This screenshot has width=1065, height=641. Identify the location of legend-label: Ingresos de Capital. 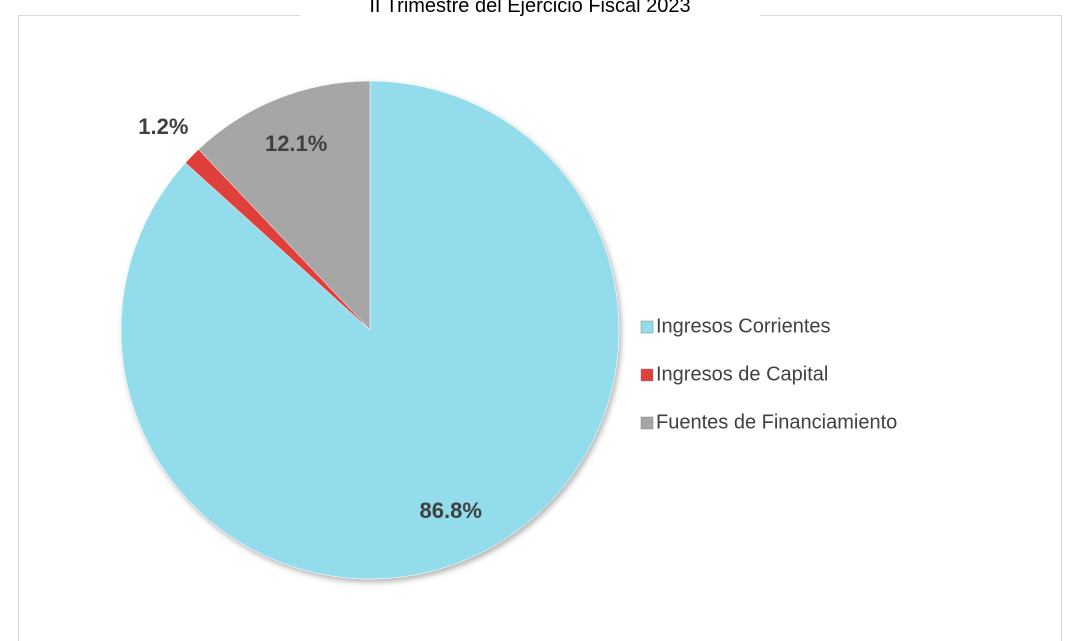
(742, 374).